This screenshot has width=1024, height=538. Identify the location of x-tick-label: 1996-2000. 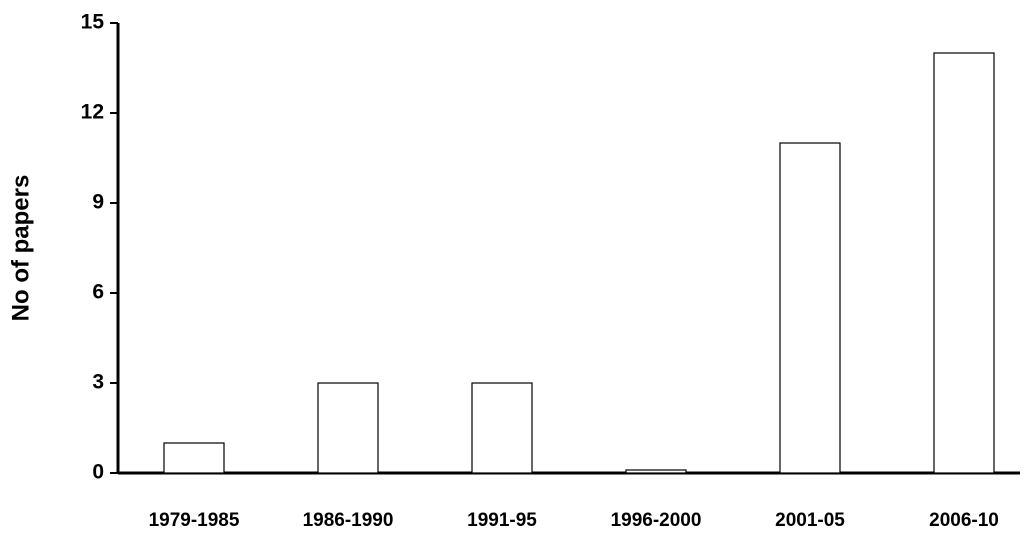
(656, 520).